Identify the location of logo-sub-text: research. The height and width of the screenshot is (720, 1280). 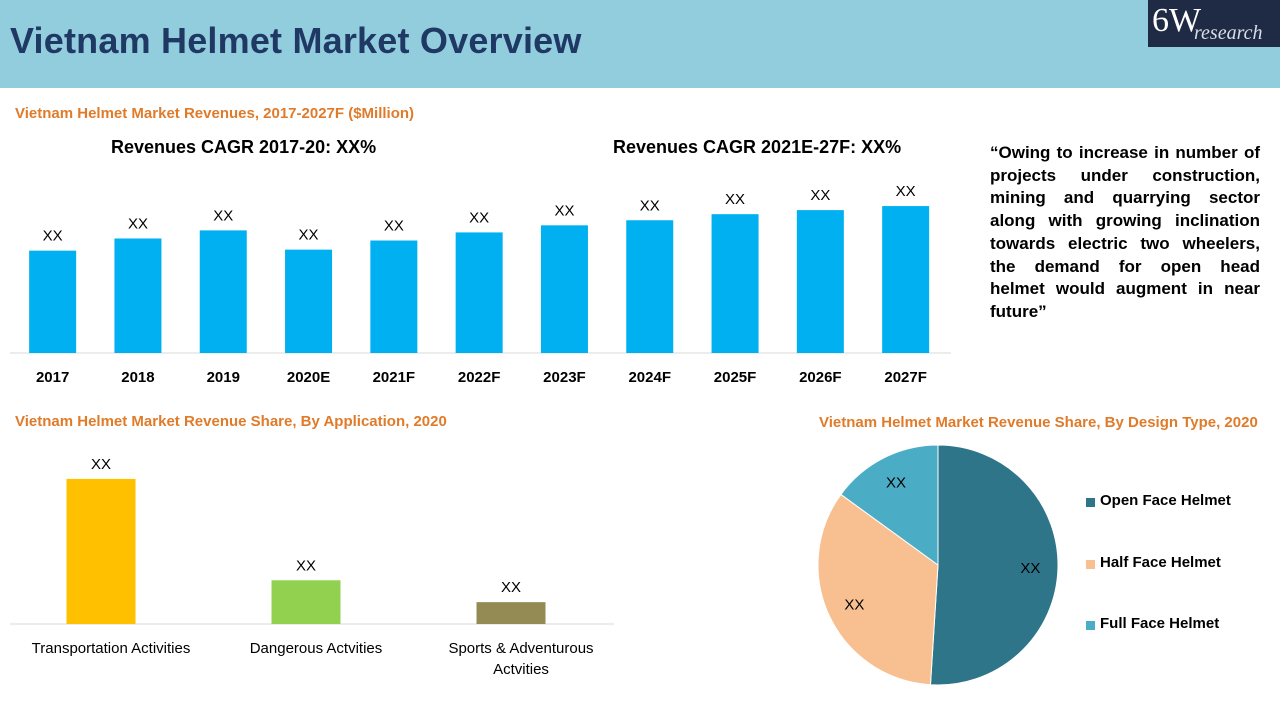
(1228, 33).